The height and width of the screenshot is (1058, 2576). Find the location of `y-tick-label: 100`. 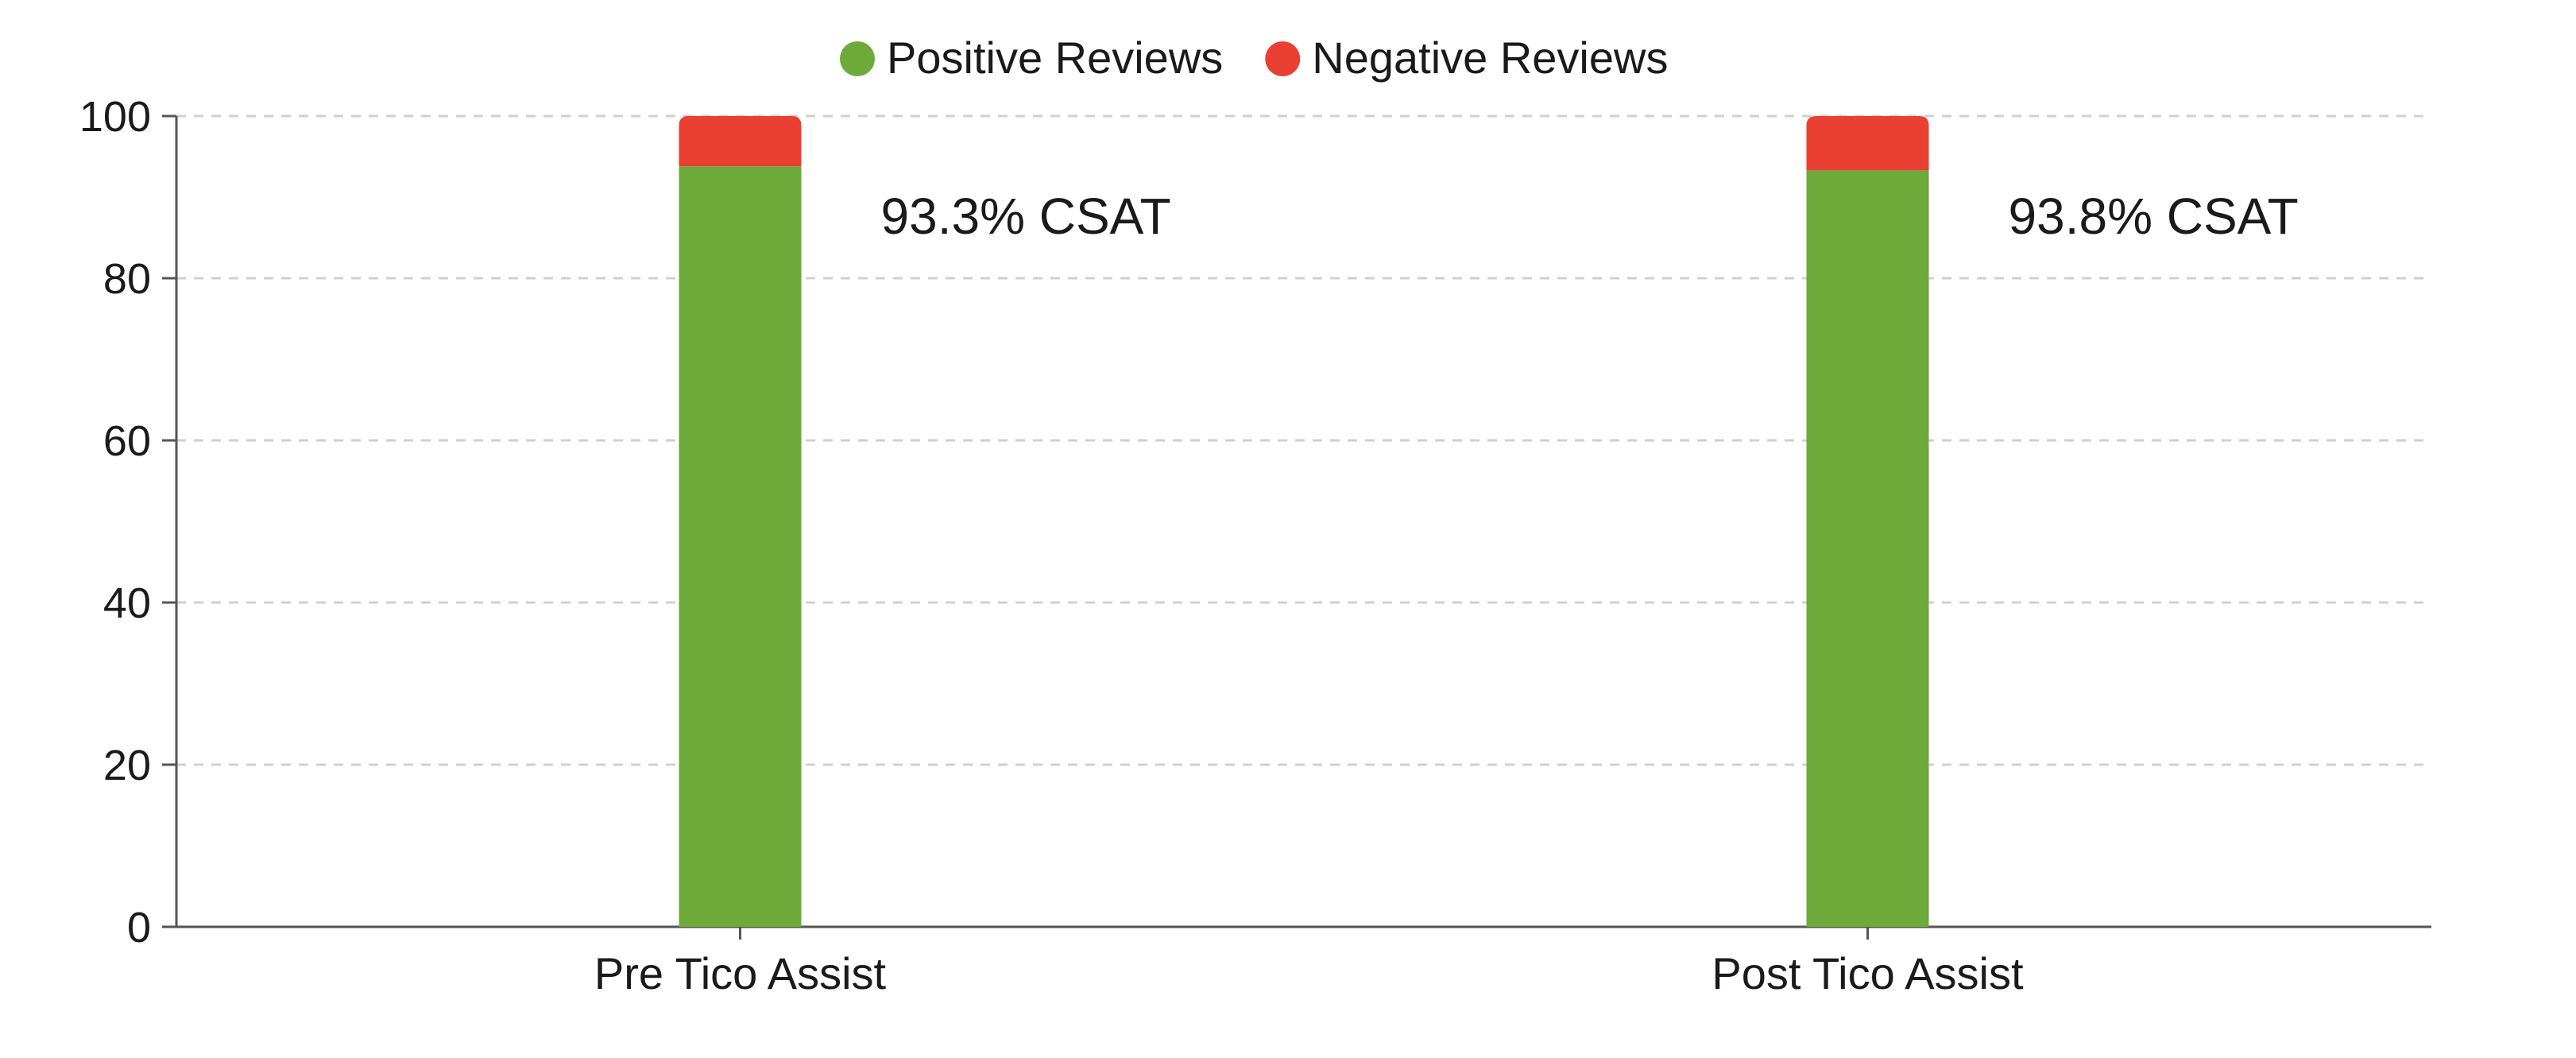

y-tick-label: 100 is located at coordinates (115, 117).